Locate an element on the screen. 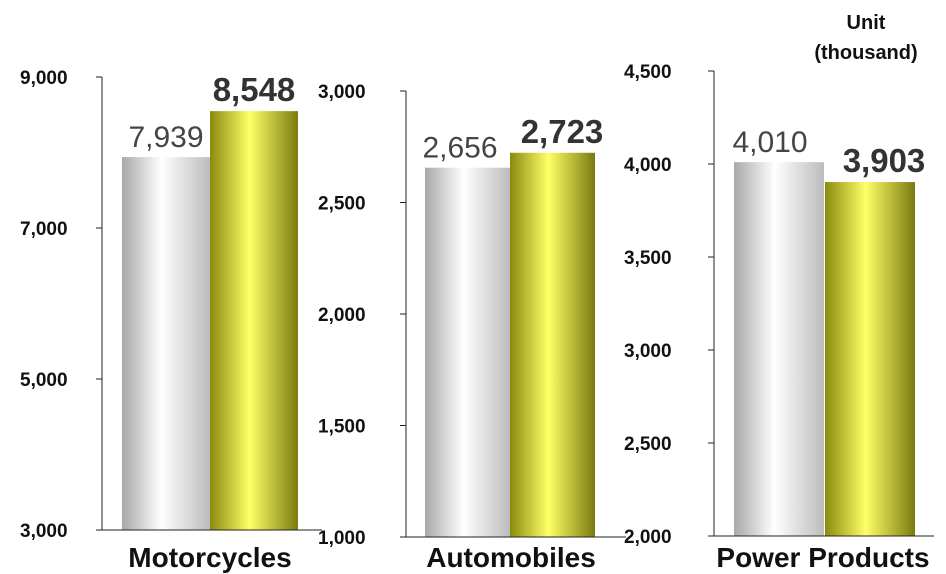 Image resolution: width=946 pixels, height=574 pixels. power-products-tick-label: 3,000 is located at coordinates (648, 351).